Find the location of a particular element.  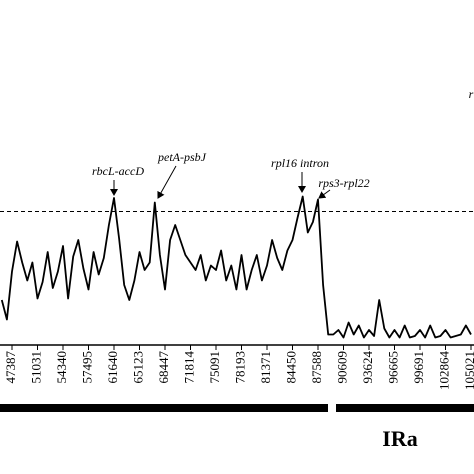

x-tick-label: 71814 is located at coordinates (188, 367).